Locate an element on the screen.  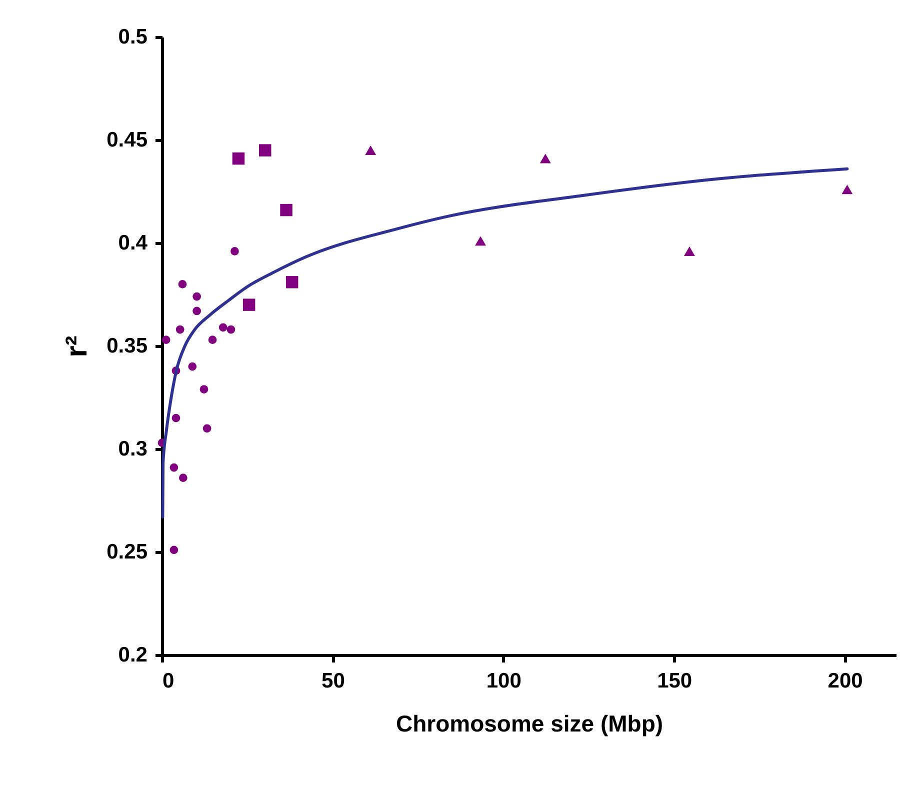
x-tick-label: 0 is located at coordinates (168, 681).